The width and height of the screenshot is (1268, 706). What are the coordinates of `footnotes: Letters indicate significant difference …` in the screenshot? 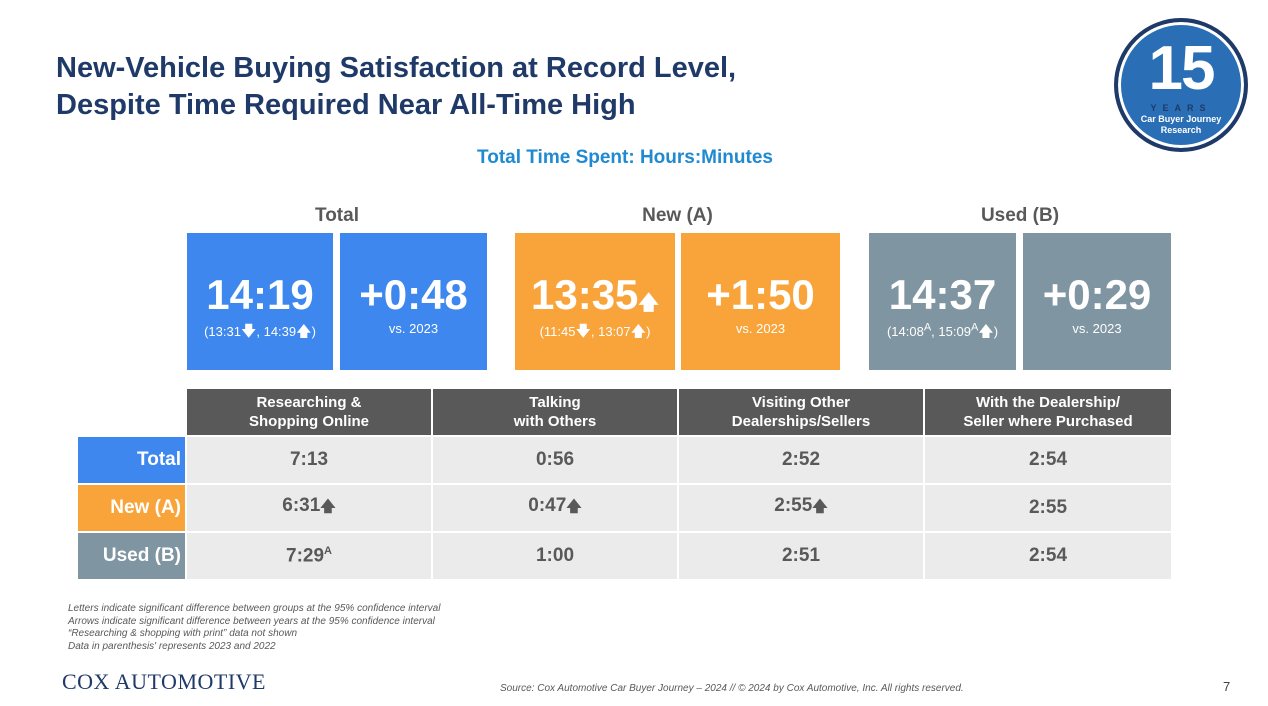 It's located at (254, 628).